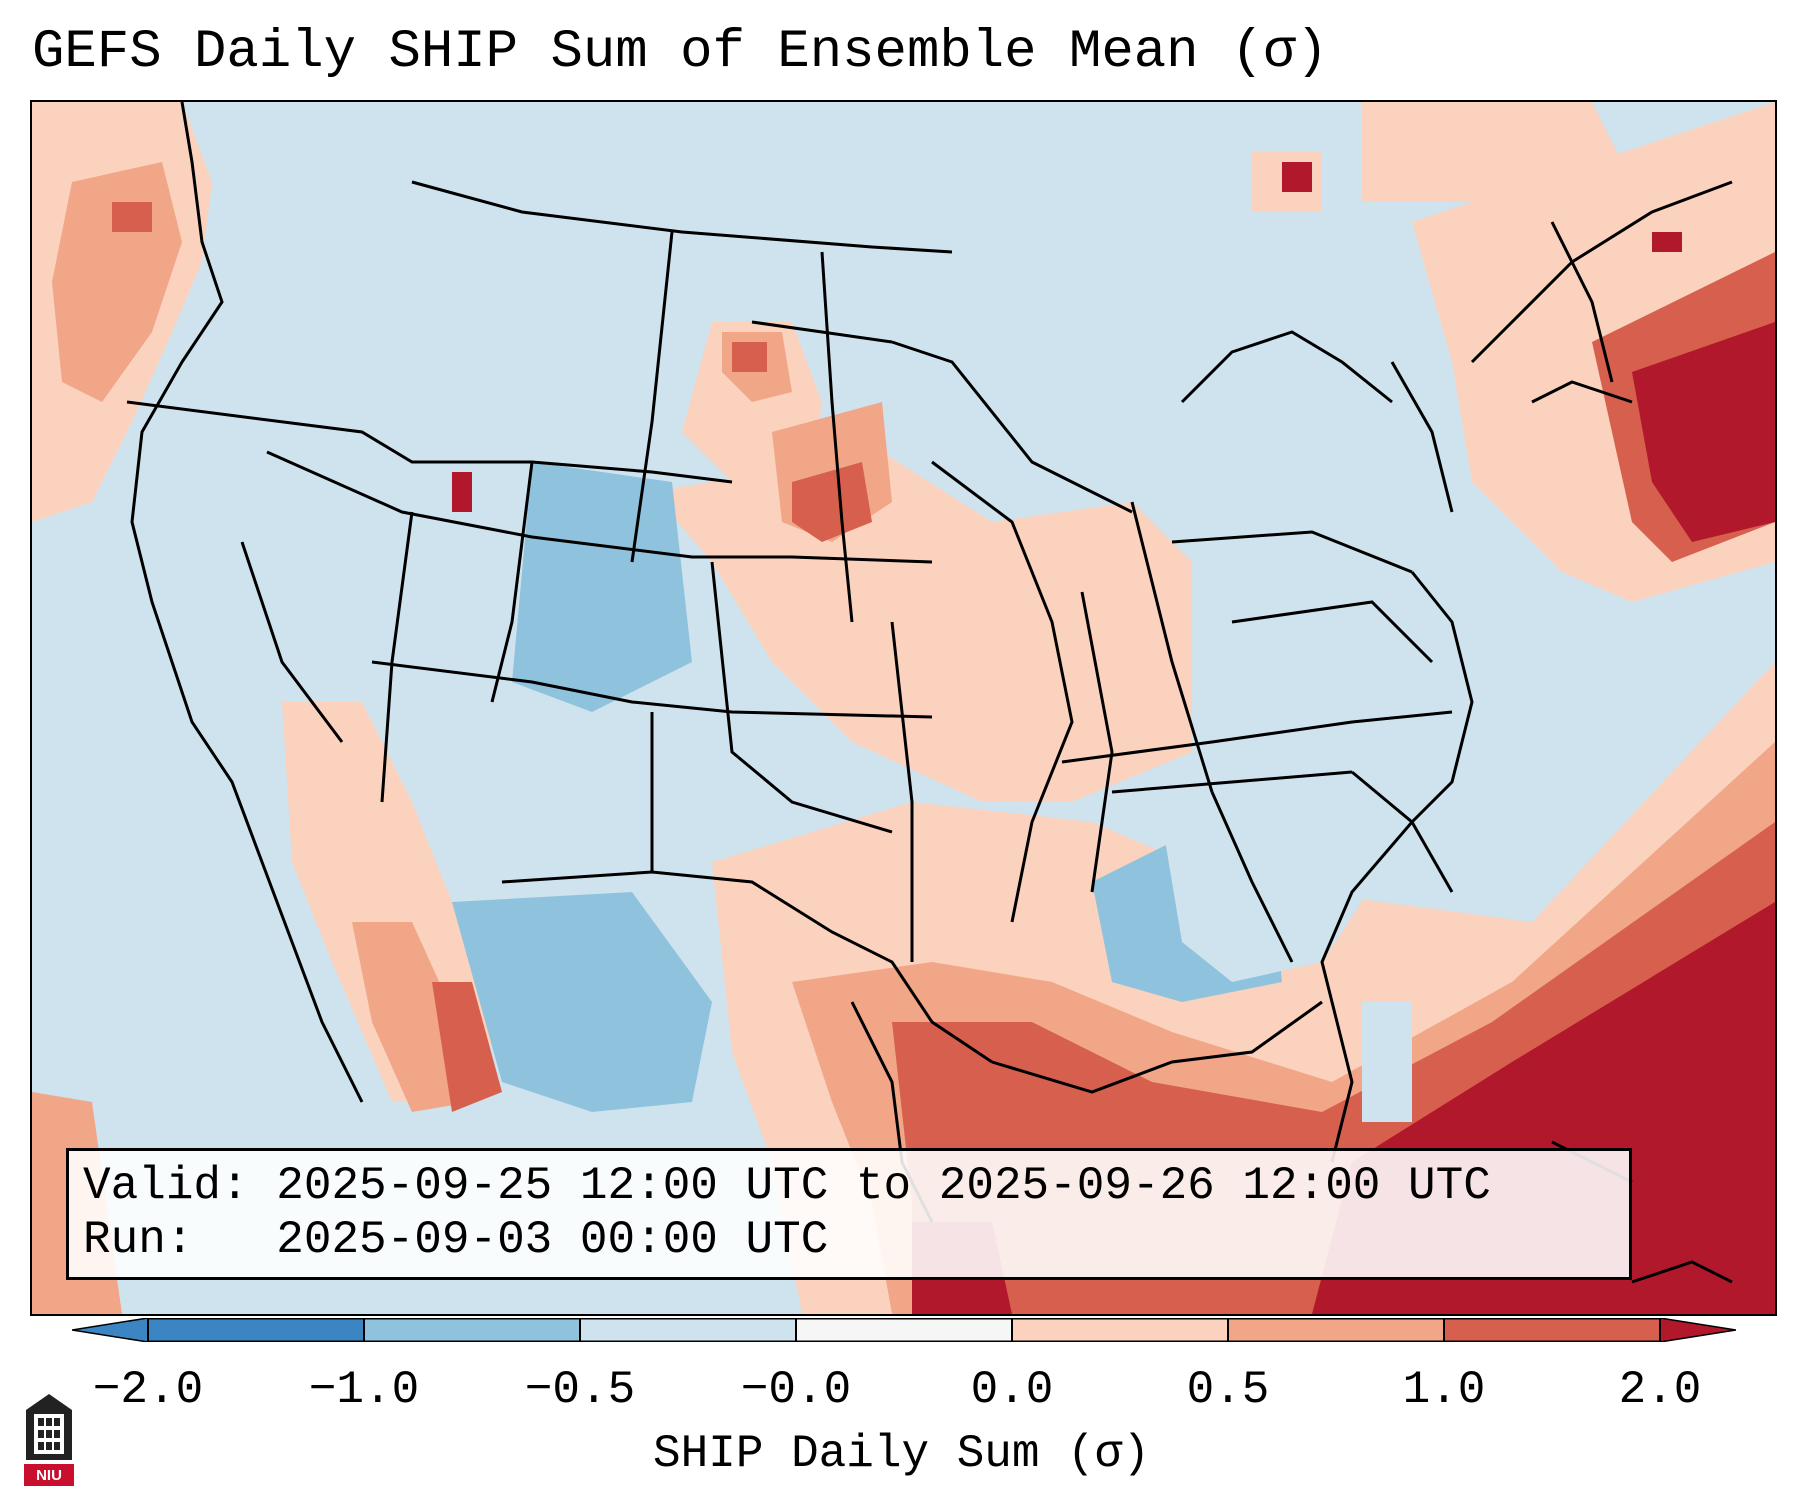  What do you see at coordinates (1444, 1390) in the screenshot?
I see `colorbar-tick-label: 1.0` at bounding box center [1444, 1390].